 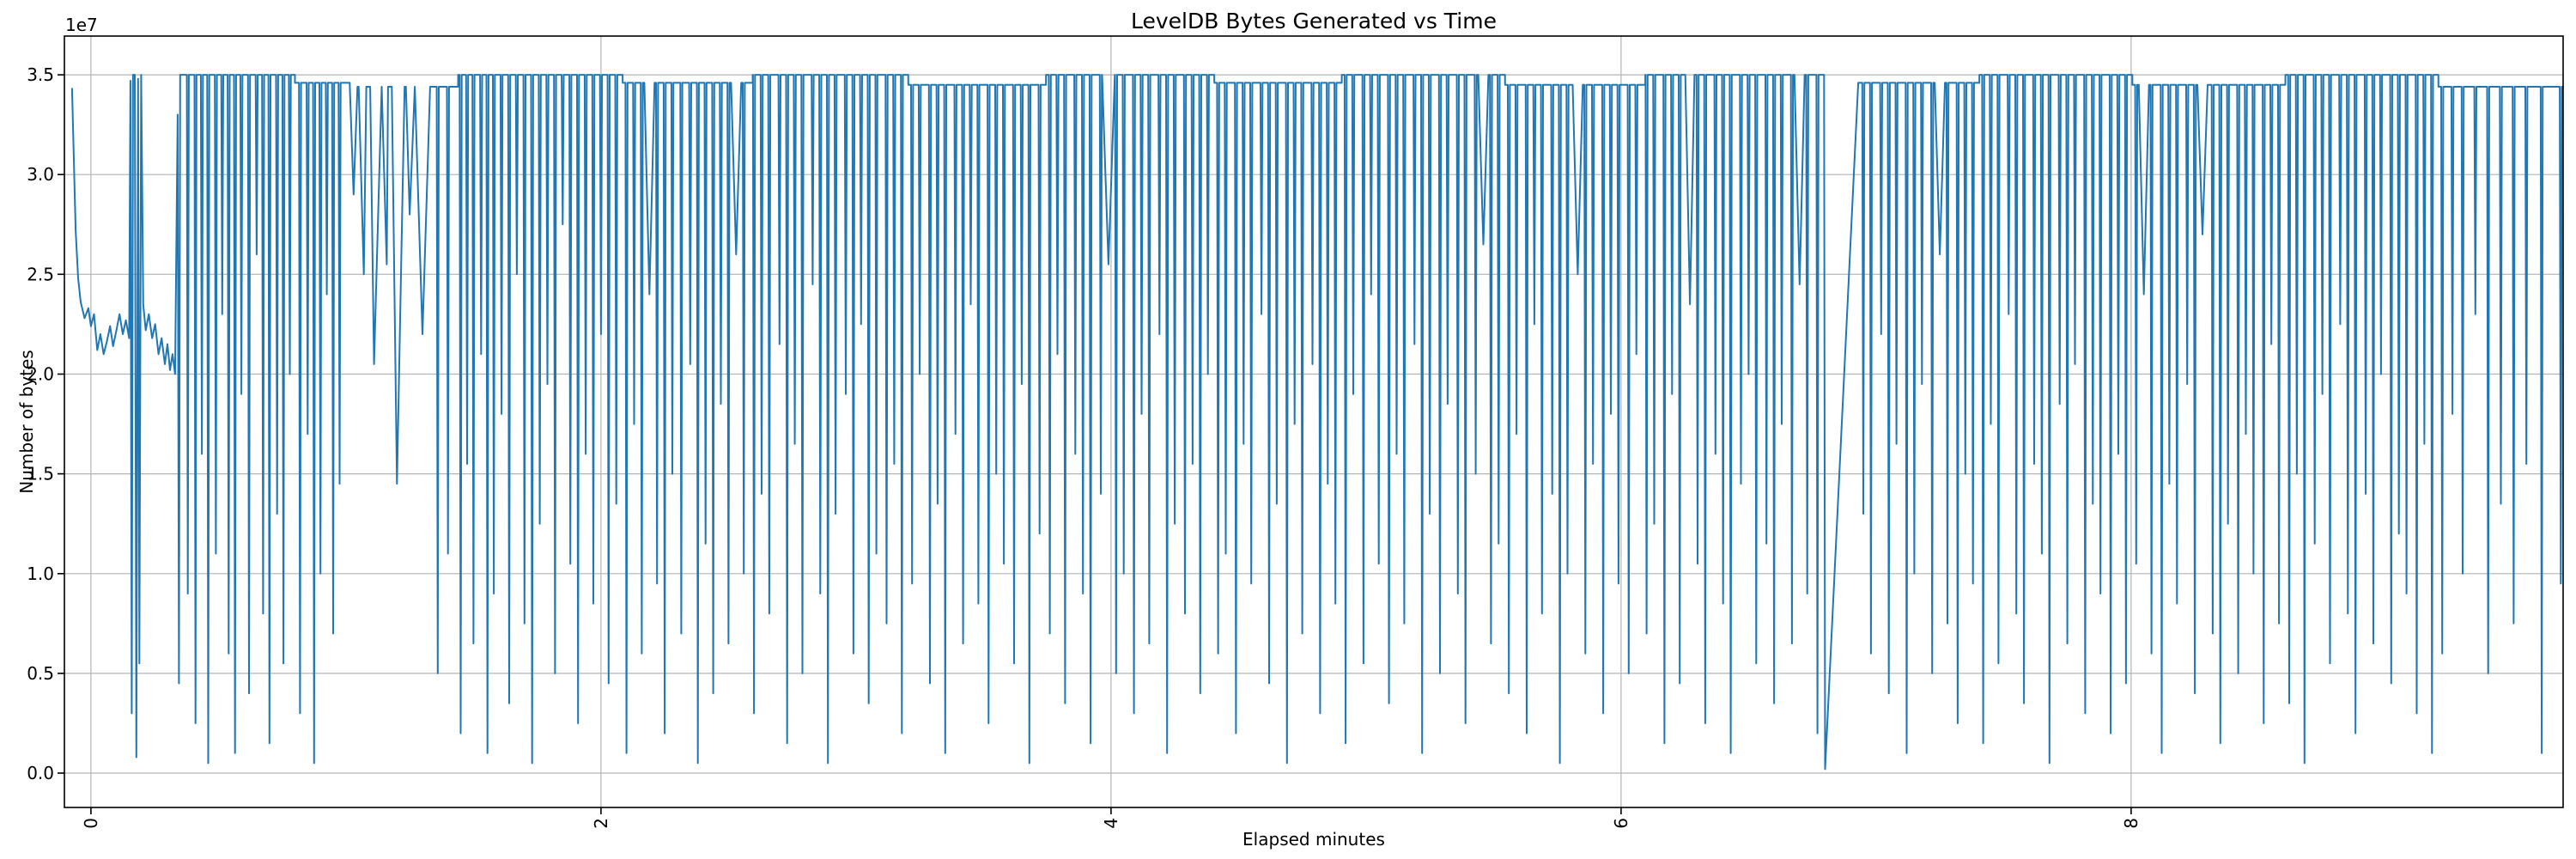 What do you see at coordinates (1313, 839) in the screenshot?
I see `x-axis-label: Elapsed minutes` at bounding box center [1313, 839].